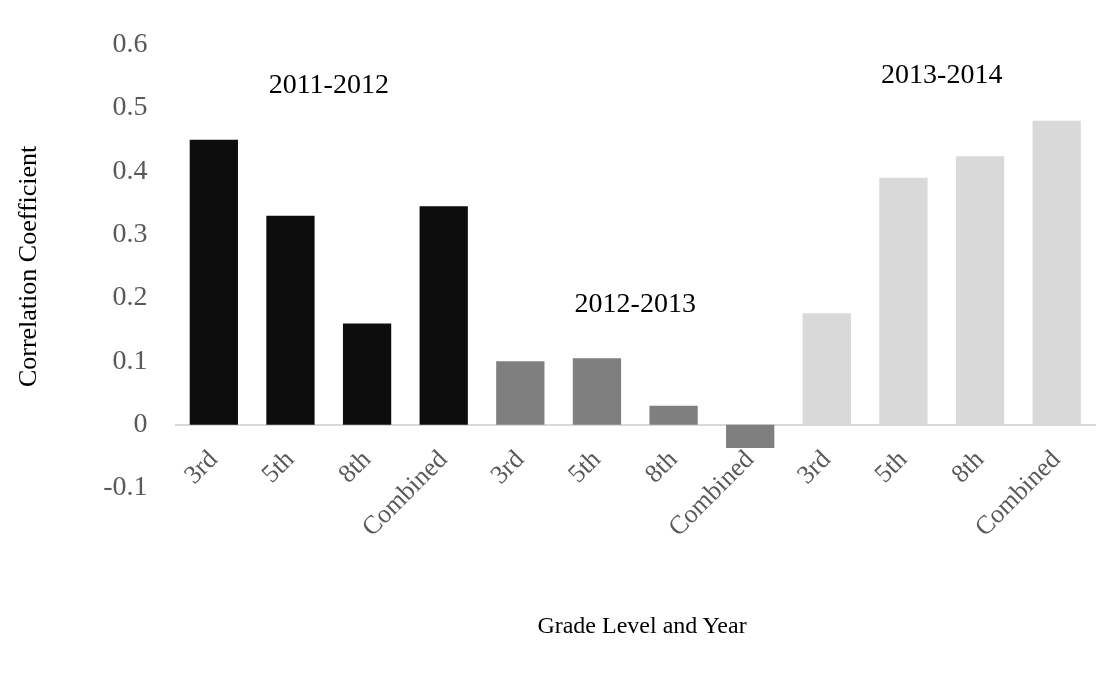  I want to click on series-label: 2011-2012, so click(328, 84).